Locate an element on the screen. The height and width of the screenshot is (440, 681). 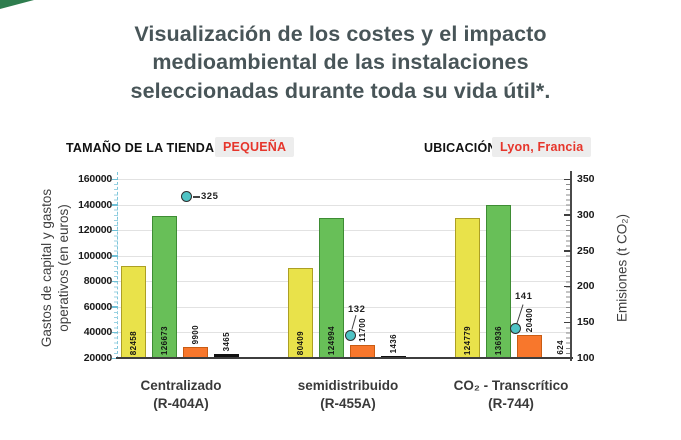
left-axis-tick-label: 20000 is located at coordinates (97, 358).